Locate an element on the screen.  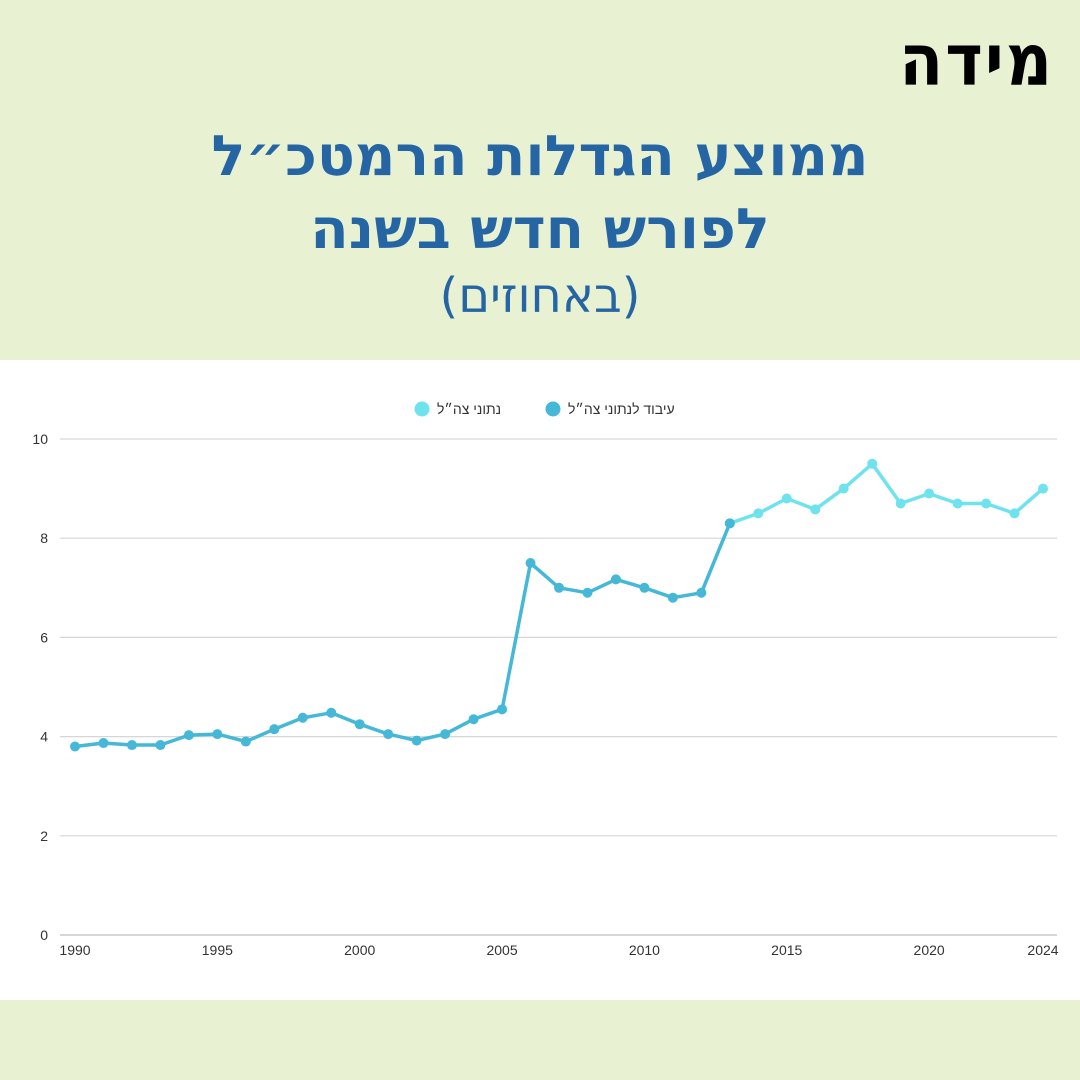
x-tick-label: 1990 is located at coordinates (74, 950).